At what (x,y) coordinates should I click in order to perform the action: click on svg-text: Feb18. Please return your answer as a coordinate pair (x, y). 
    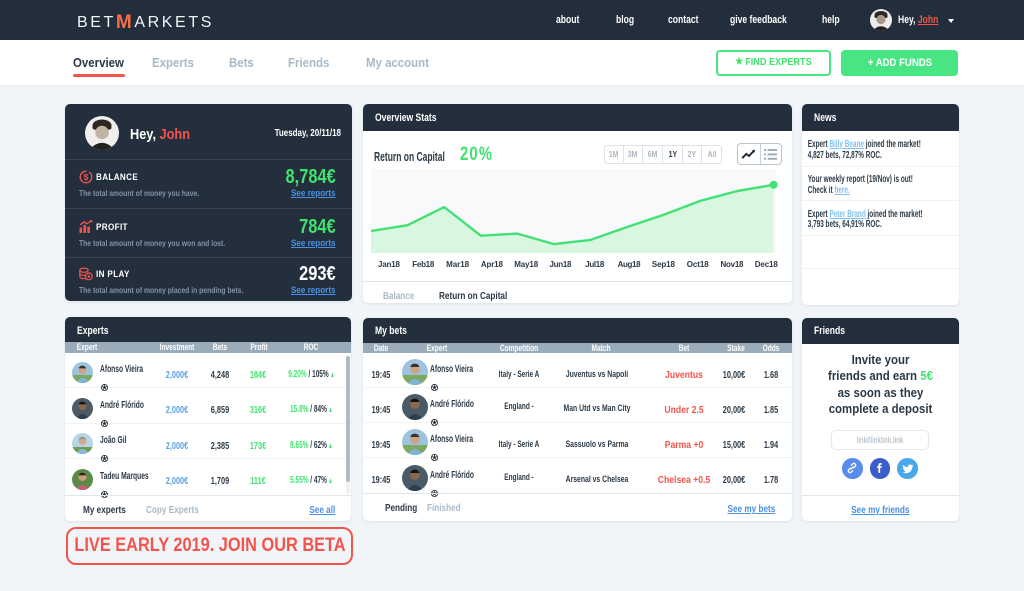
    Looking at the image, I should click on (423, 264).